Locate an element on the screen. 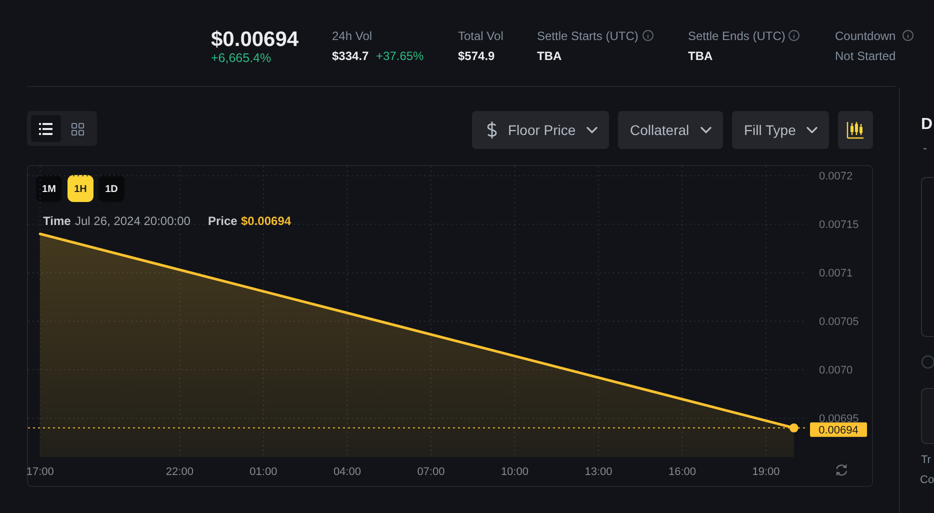  text: Tr is located at coordinates (926, 460).